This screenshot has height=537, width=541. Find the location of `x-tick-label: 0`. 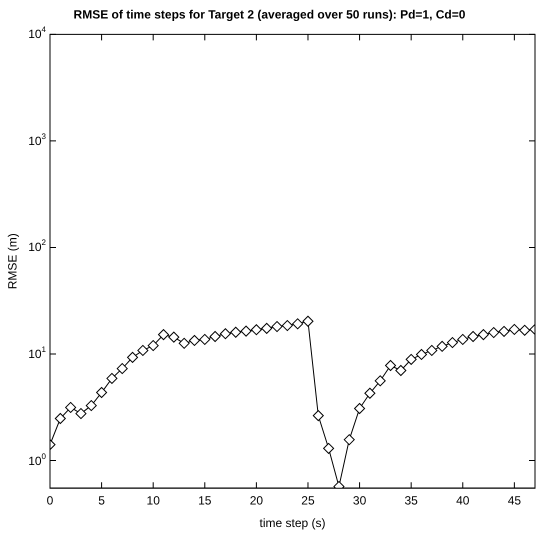

x-tick-label: 0 is located at coordinates (50, 501).